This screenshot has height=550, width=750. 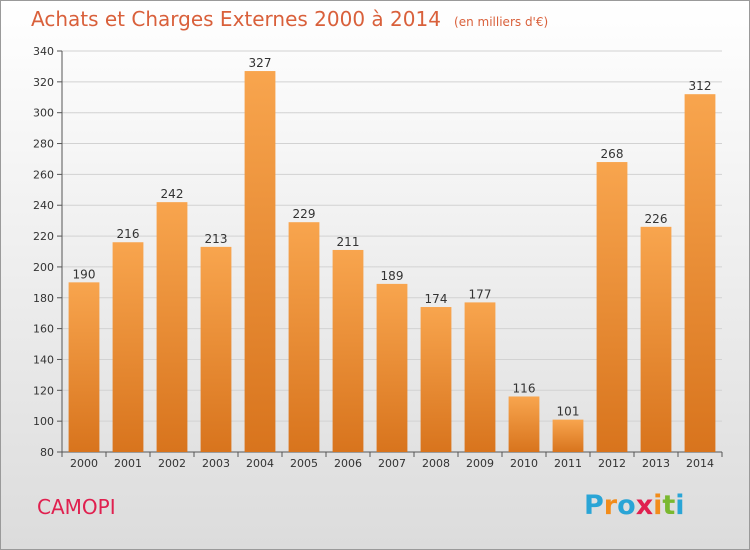 What do you see at coordinates (128, 463) in the screenshot?
I see `x-tick-label: 2001` at bounding box center [128, 463].